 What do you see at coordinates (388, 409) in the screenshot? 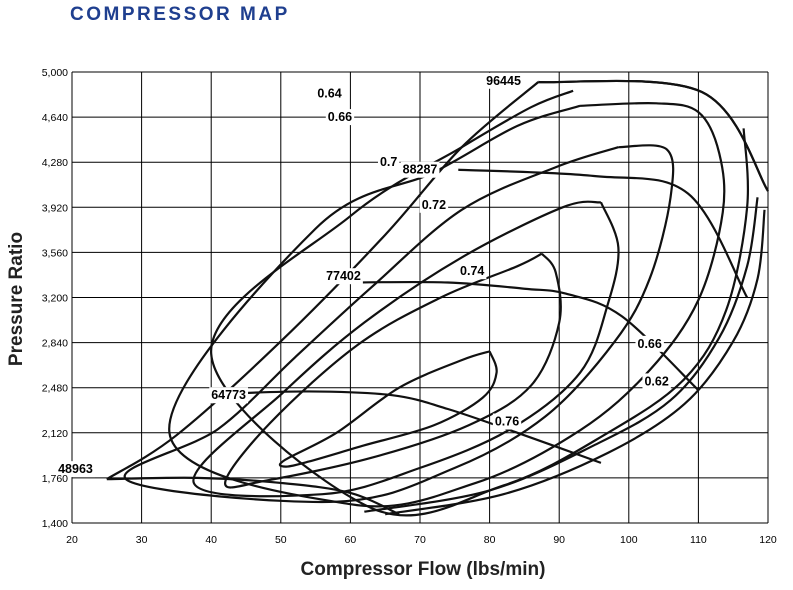
I see `efficiency-island-line` at bounding box center [388, 409].